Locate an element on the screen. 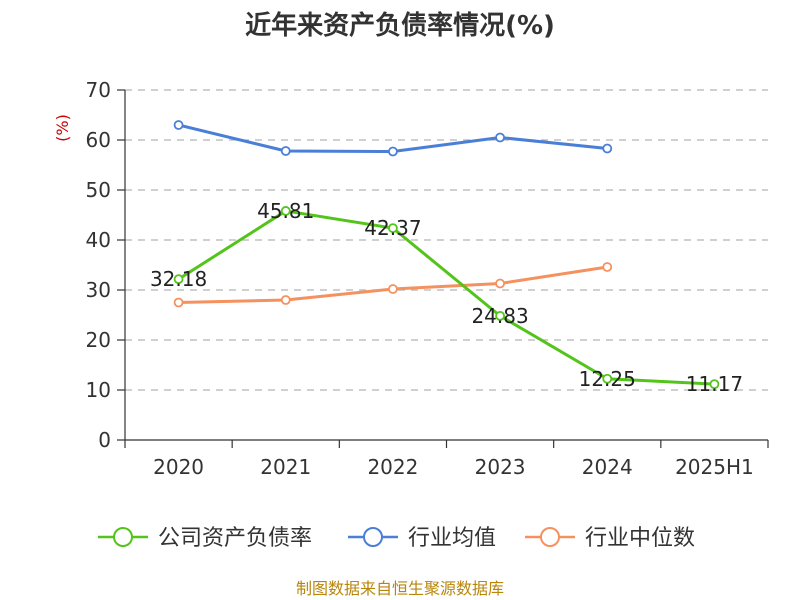 The width and height of the screenshot is (800, 600). x-tick-label: 2023 is located at coordinates (500, 467).